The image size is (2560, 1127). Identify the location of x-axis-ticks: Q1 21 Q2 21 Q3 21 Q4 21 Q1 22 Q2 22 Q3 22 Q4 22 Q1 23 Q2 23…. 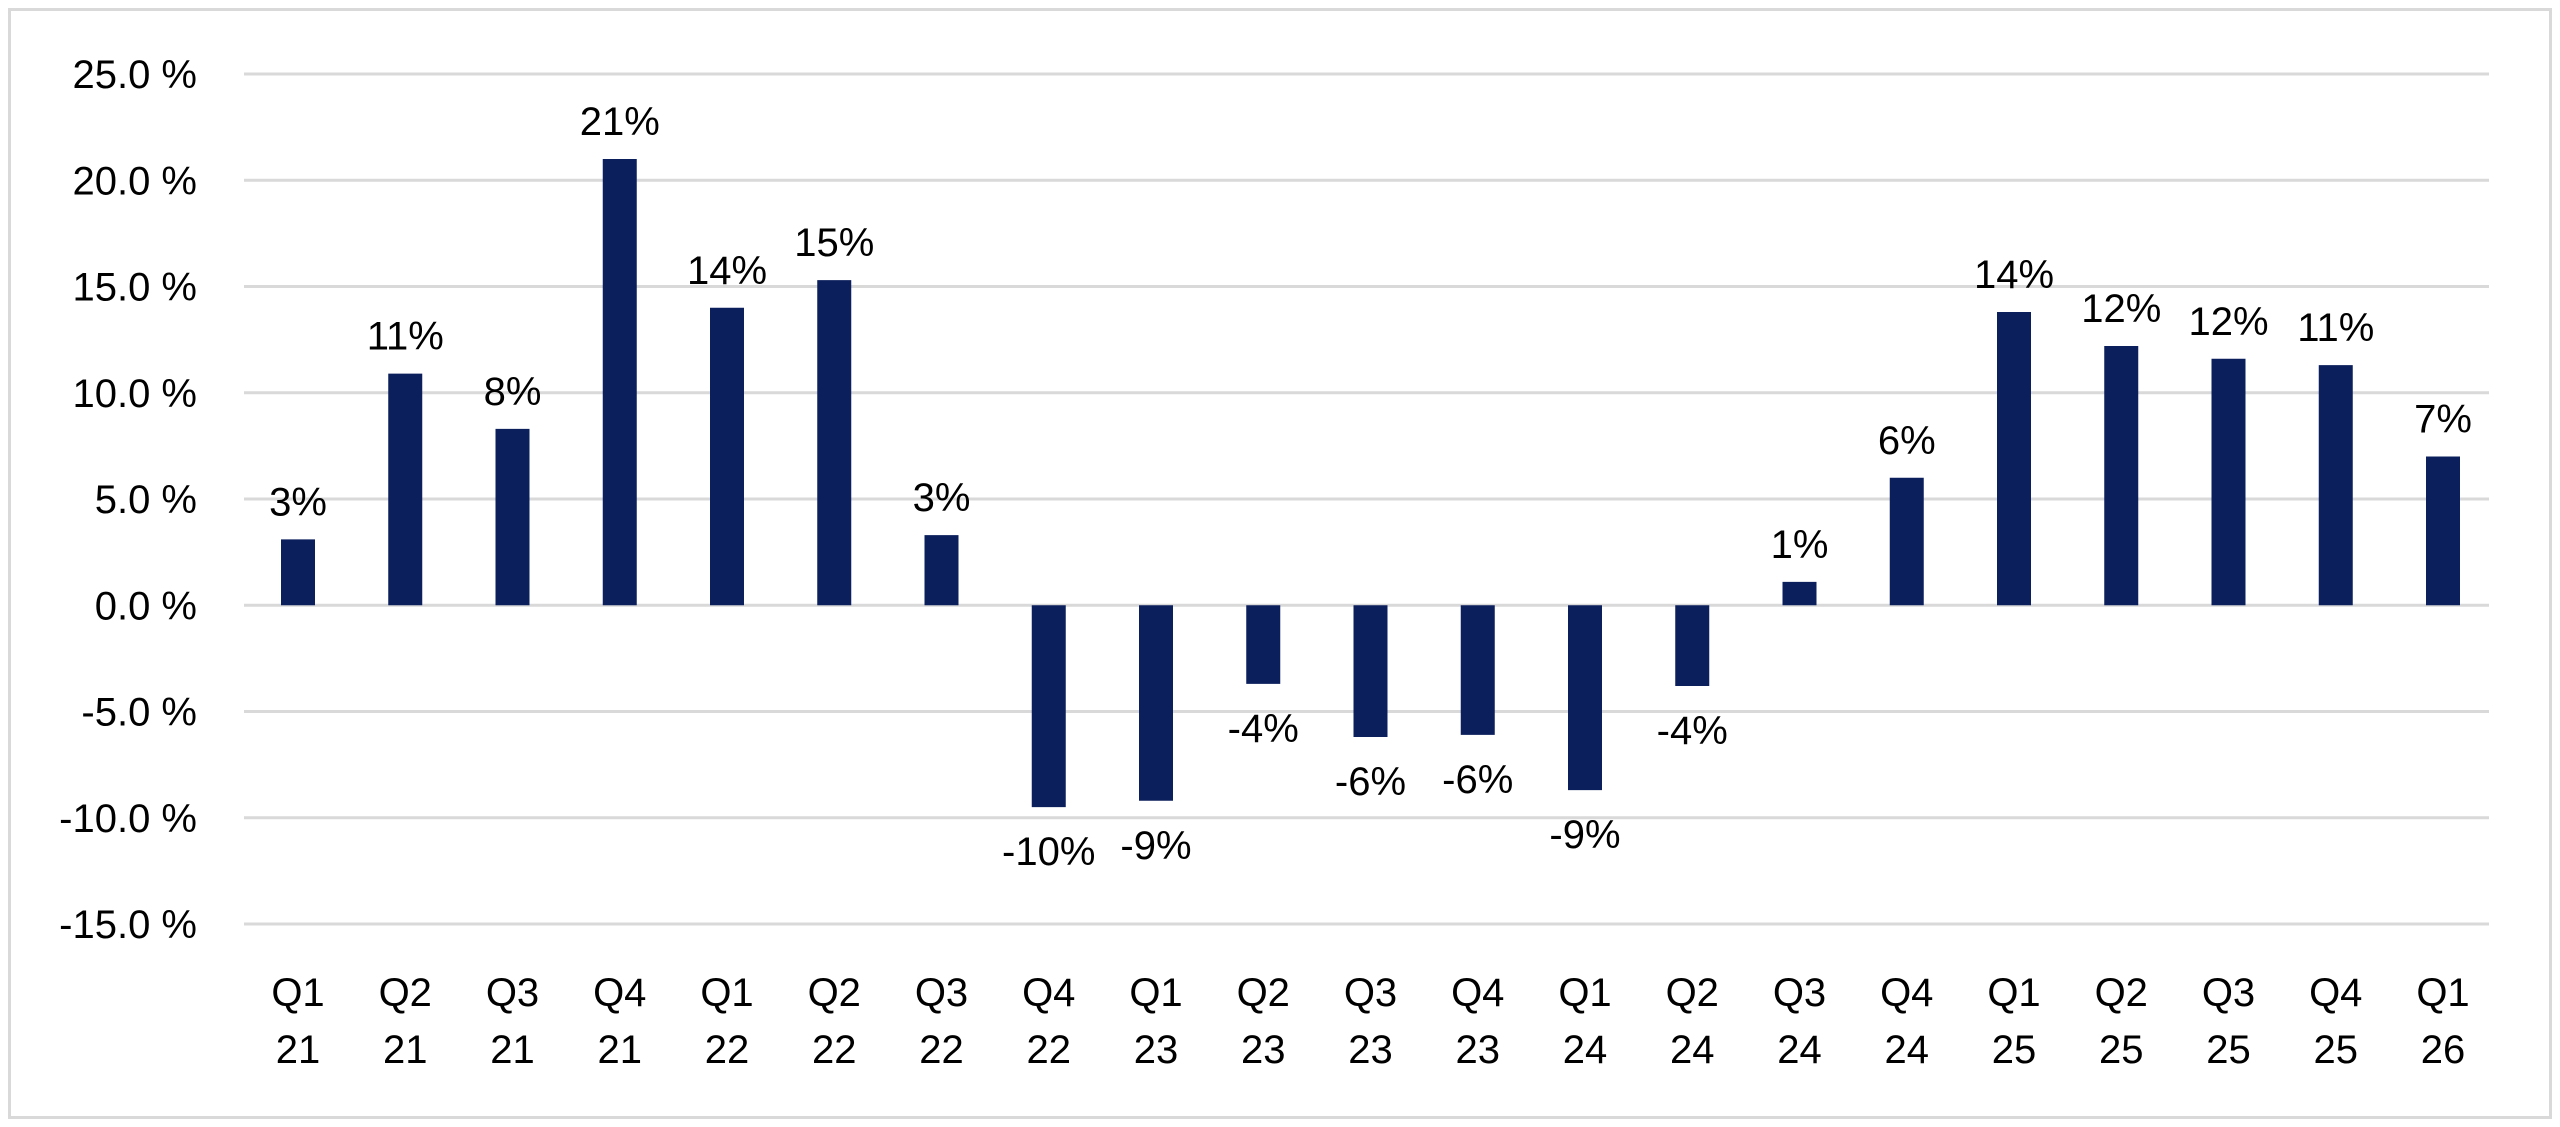
(1370, 1021).